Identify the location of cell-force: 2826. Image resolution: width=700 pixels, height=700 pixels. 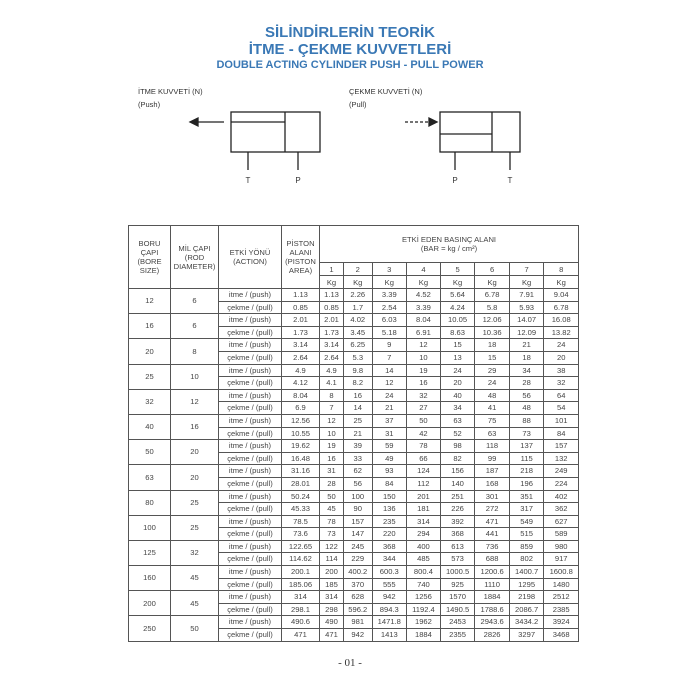
(492, 635).